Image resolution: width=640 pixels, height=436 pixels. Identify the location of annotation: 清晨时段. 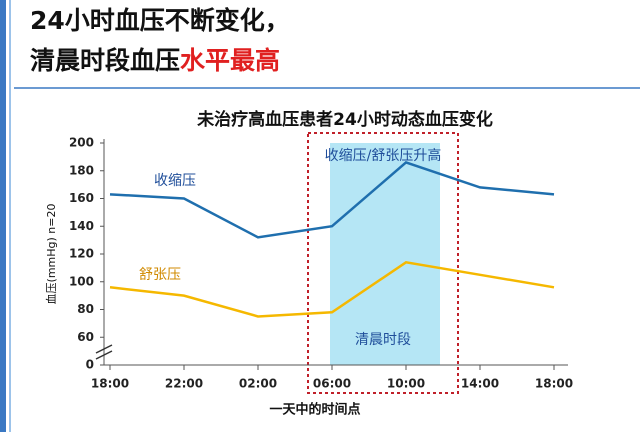
(383, 340).